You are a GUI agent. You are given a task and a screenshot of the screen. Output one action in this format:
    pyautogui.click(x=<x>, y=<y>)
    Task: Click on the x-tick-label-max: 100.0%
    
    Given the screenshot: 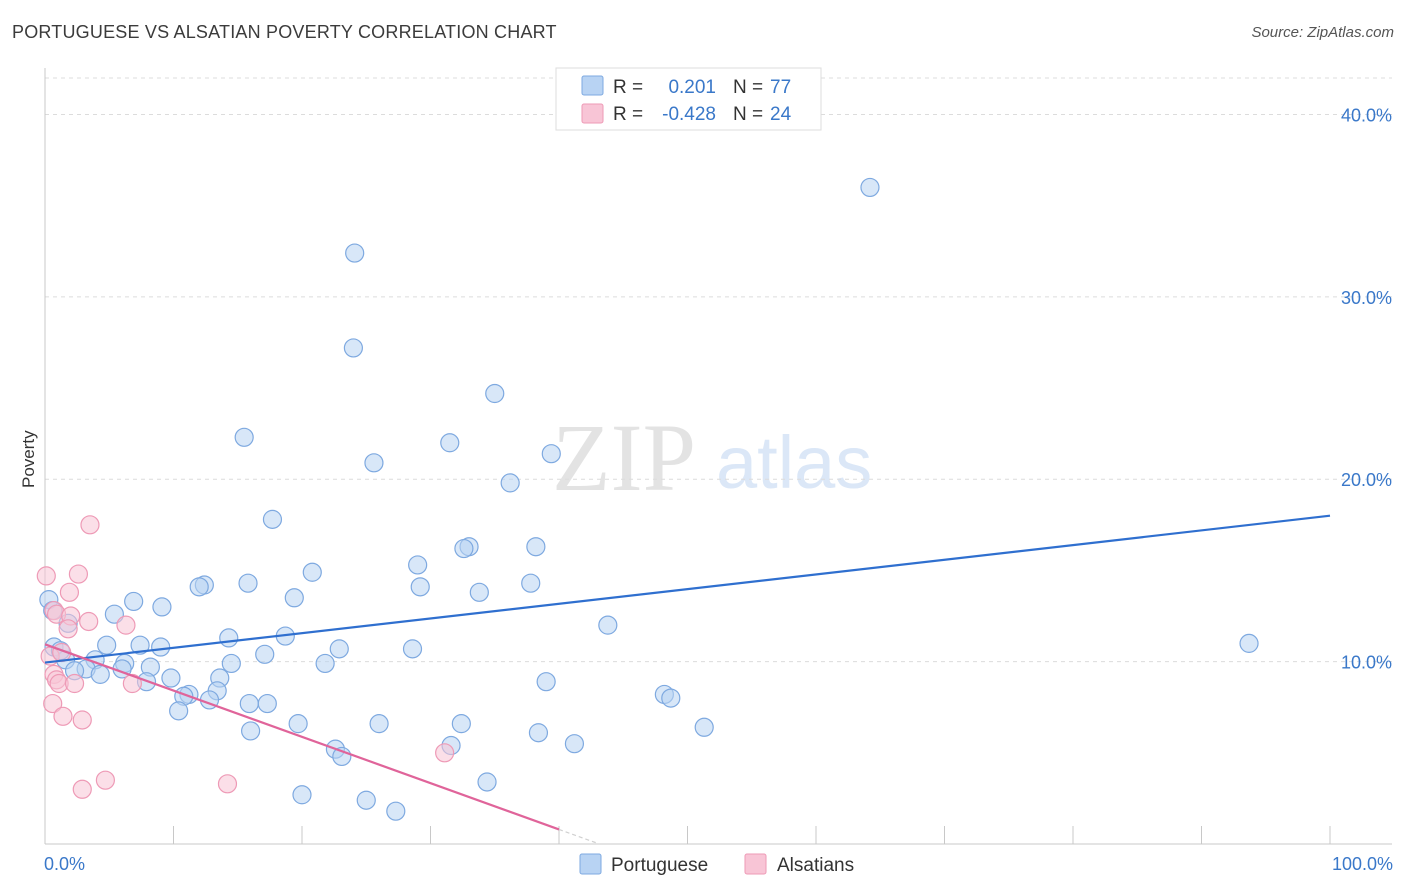 What is the action you would take?
    pyautogui.click(x=1362, y=864)
    